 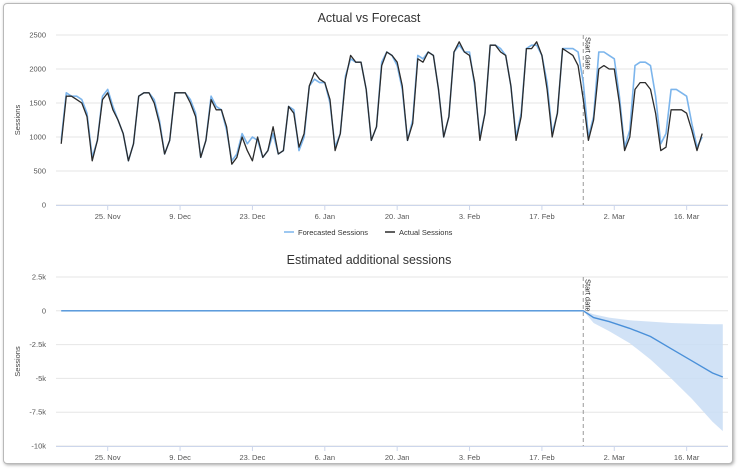 I want to click on y-tick-label: 1500, so click(x=37, y=103).